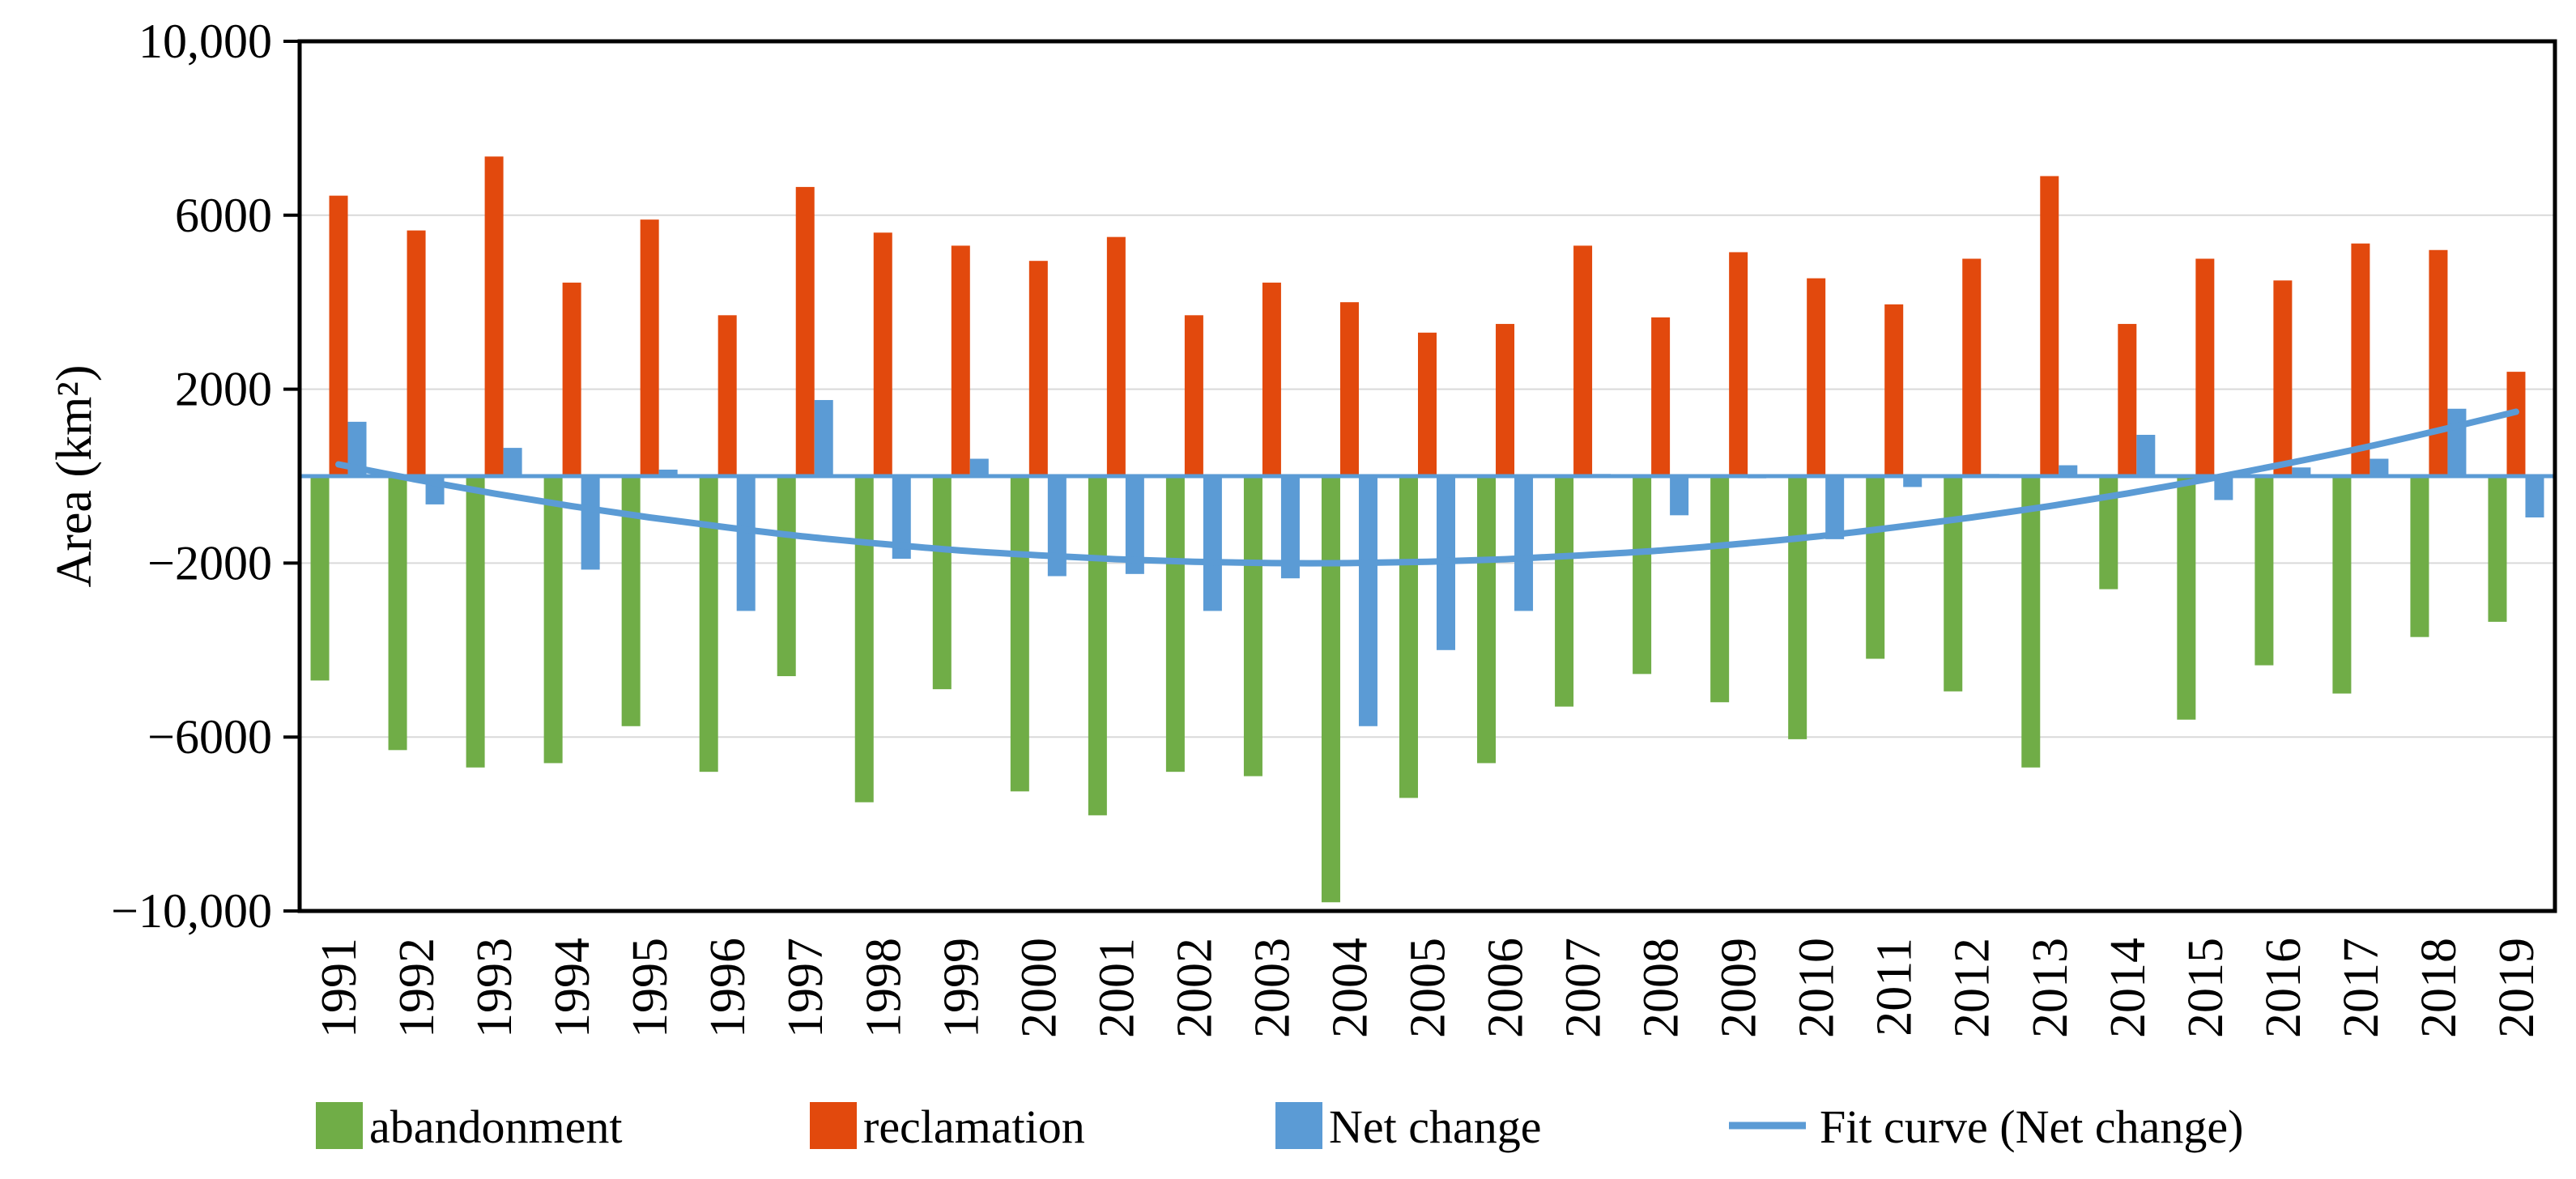 This screenshot has width=2576, height=1179. Describe the element at coordinates (2031, 1126) in the screenshot. I see `legend-label-fit-curve: Fit curve (Net change)` at that location.